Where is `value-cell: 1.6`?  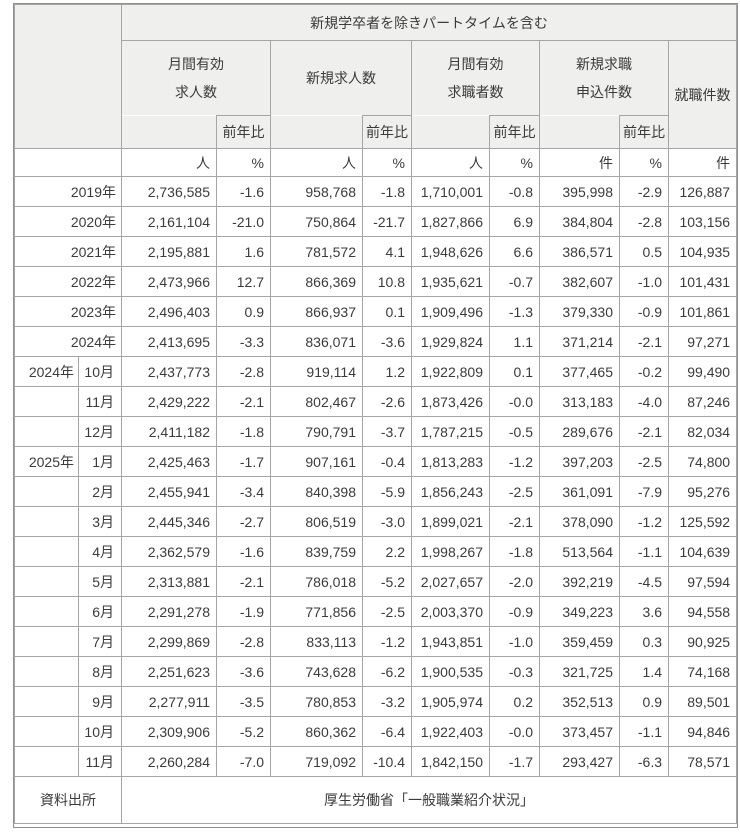 value-cell: 1.6 is located at coordinates (243, 251).